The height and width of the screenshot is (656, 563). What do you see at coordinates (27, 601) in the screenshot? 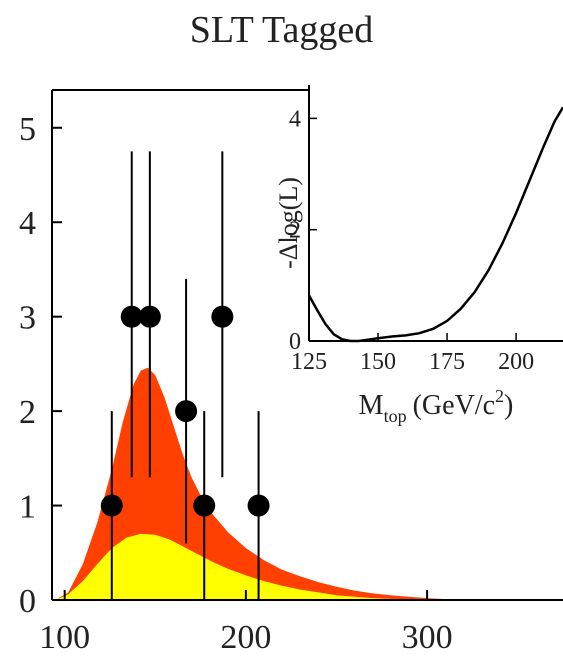
I see `y-tick-label: 0` at bounding box center [27, 601].